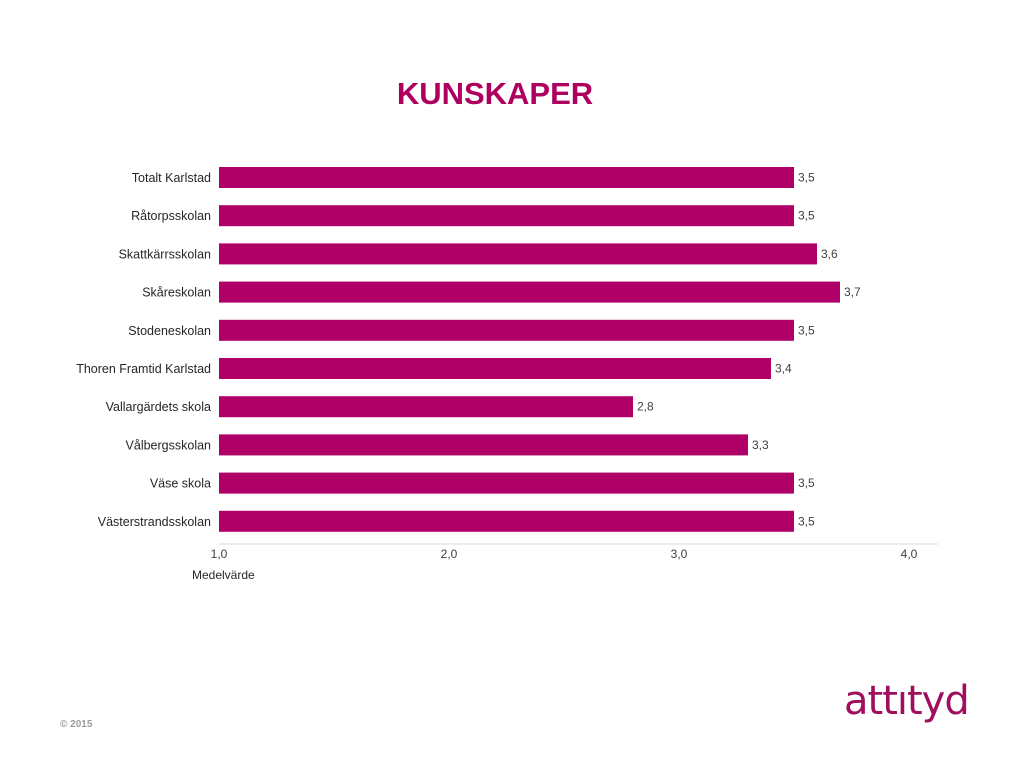  What do you see at coordinates (76, 724) in the screenshot?
I see `copyright-text: © 2015` at bounding box center [76, 724].